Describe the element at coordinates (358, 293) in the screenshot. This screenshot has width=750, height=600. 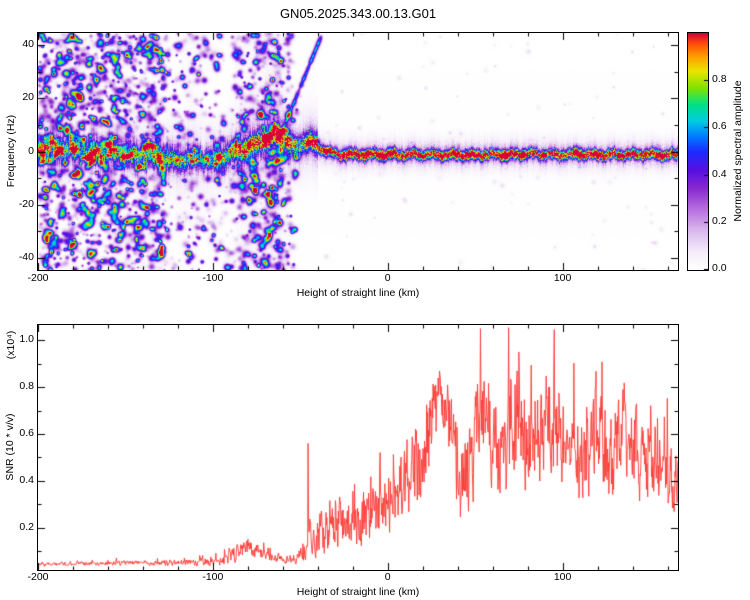
I see `spectrogram-xlabel: Height of straight line (km)` at that location.